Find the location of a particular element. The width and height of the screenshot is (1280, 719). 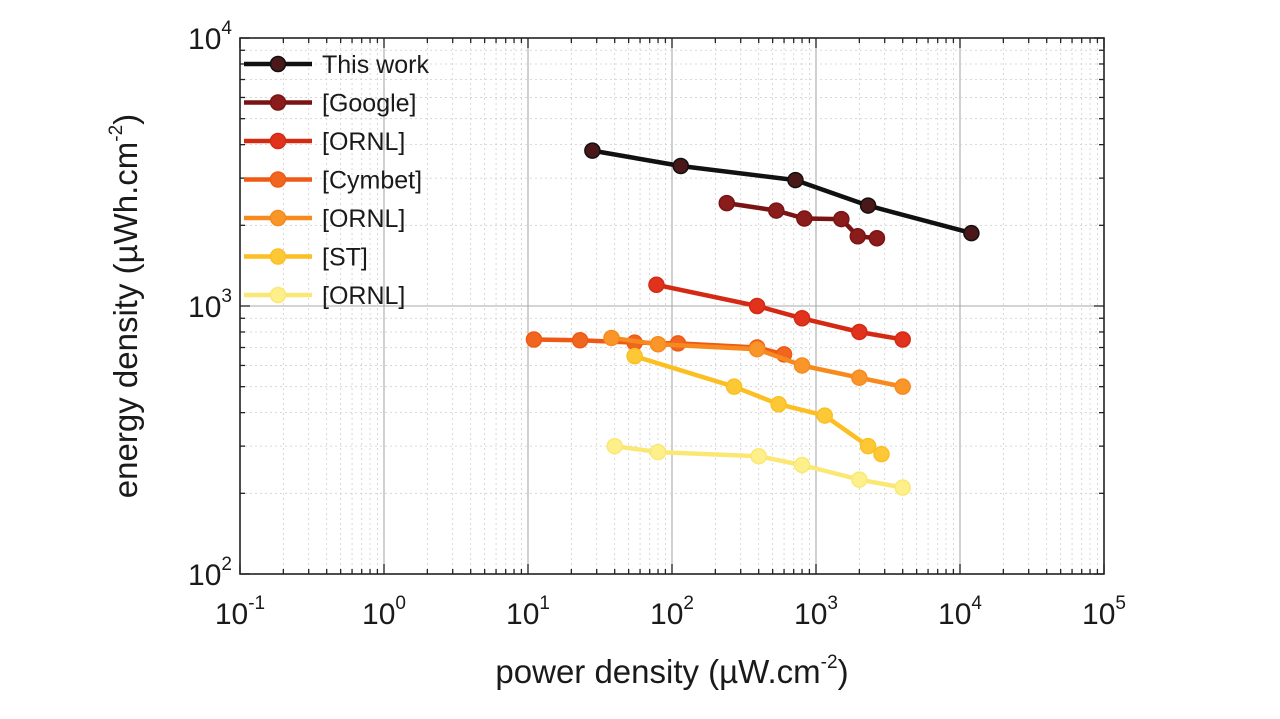

x-tick-label: 10⁰ is located at coordinates (384, 612).